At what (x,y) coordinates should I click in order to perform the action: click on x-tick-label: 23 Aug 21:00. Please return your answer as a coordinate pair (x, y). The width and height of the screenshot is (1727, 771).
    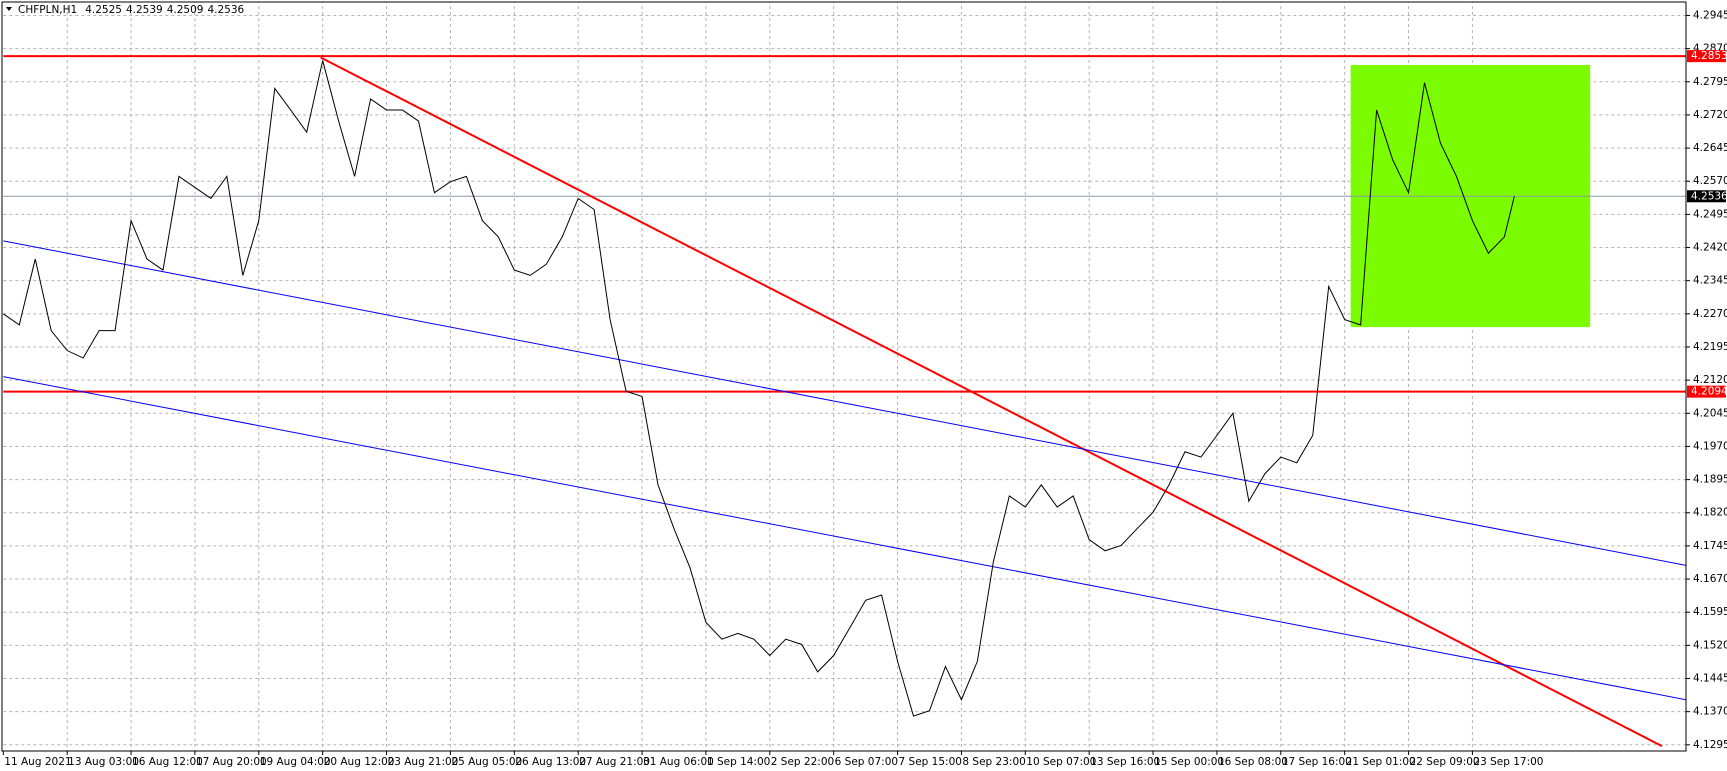
    Looking at the image, I should click on (423, 762).